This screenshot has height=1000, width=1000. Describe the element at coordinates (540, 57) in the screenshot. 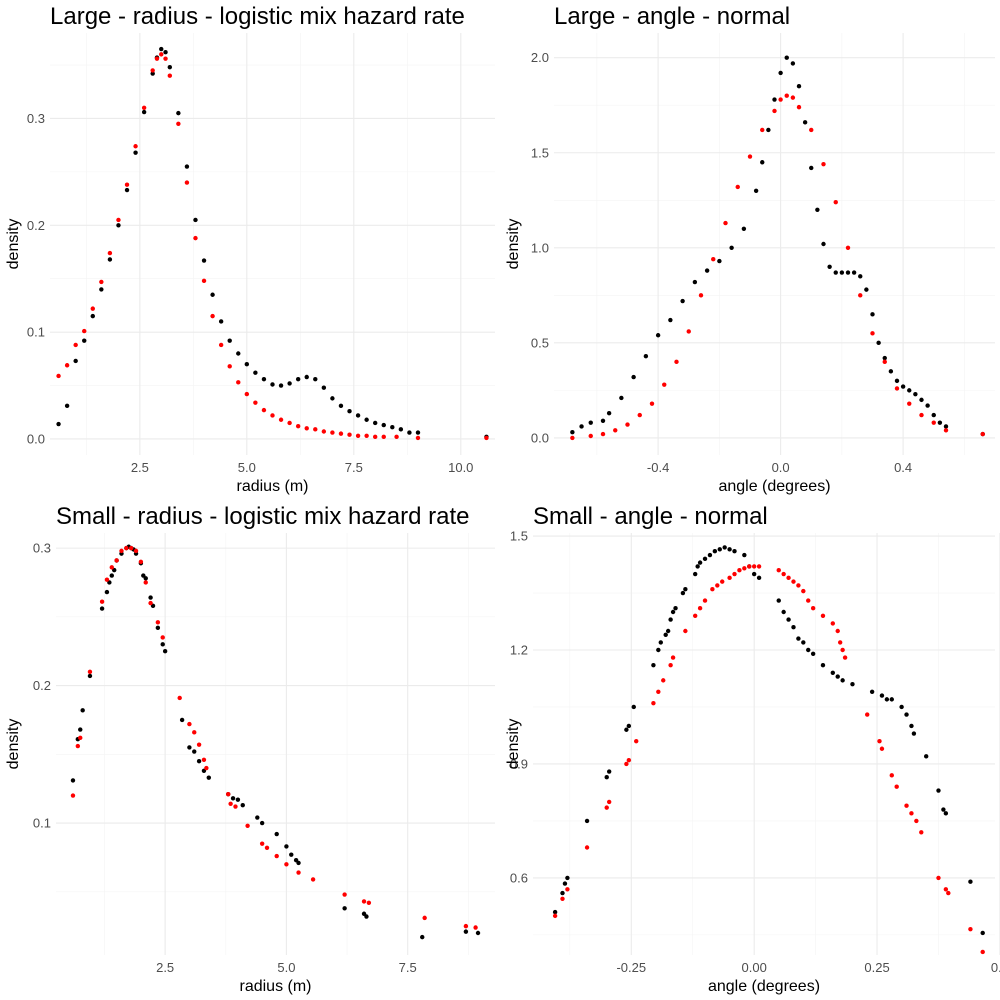

I see `y-tick-label: 2.0` at that location.